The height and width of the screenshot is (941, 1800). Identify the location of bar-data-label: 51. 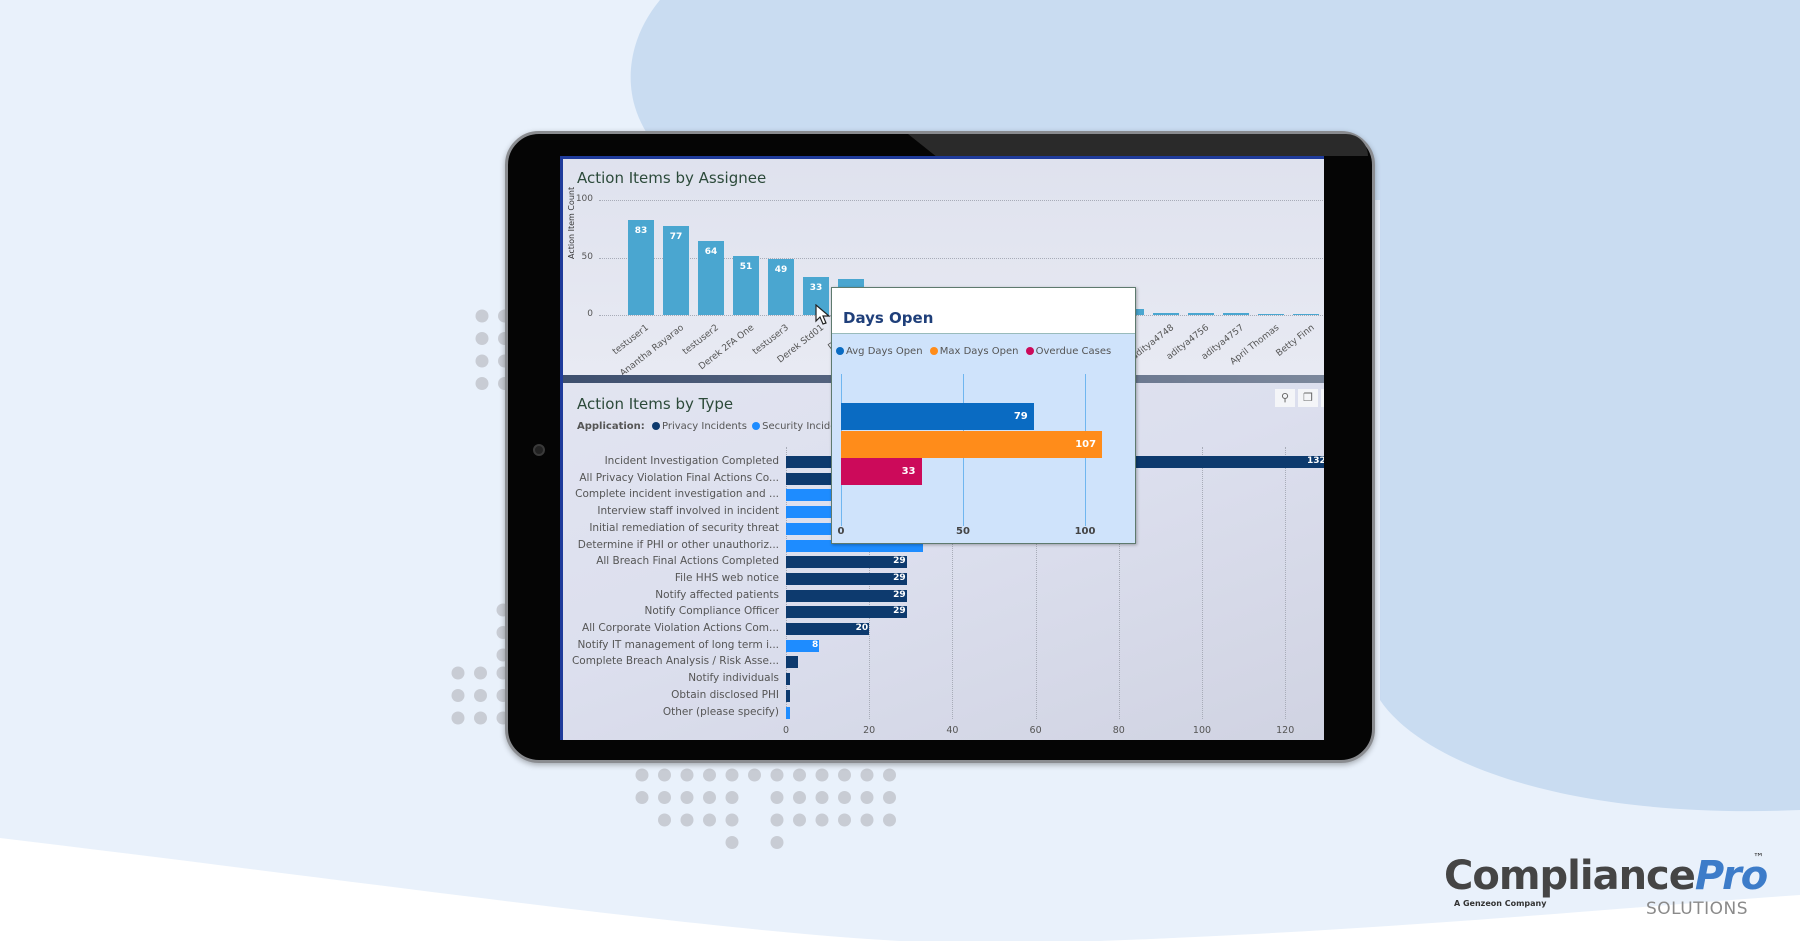
(746, 267).